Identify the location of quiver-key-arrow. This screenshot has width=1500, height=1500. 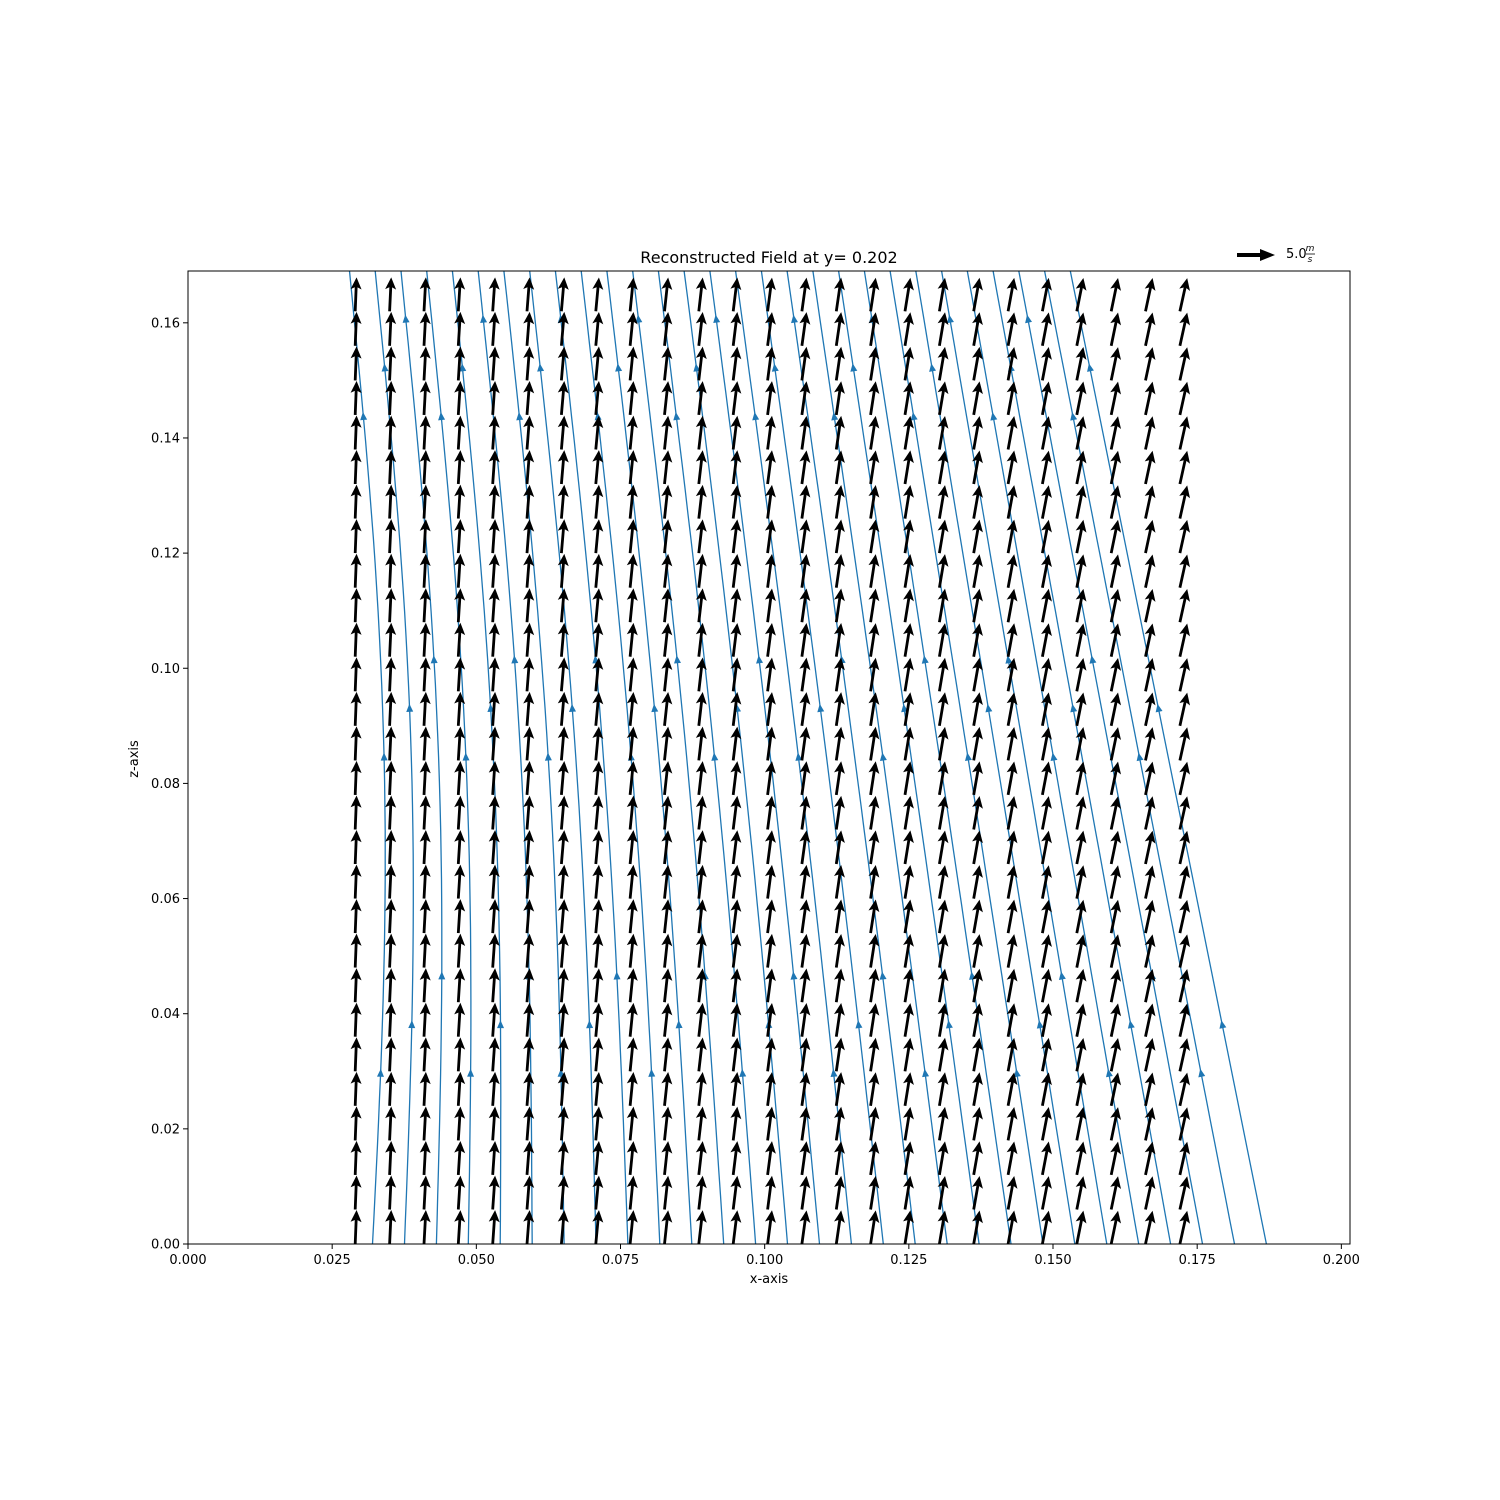
(1256, 255).